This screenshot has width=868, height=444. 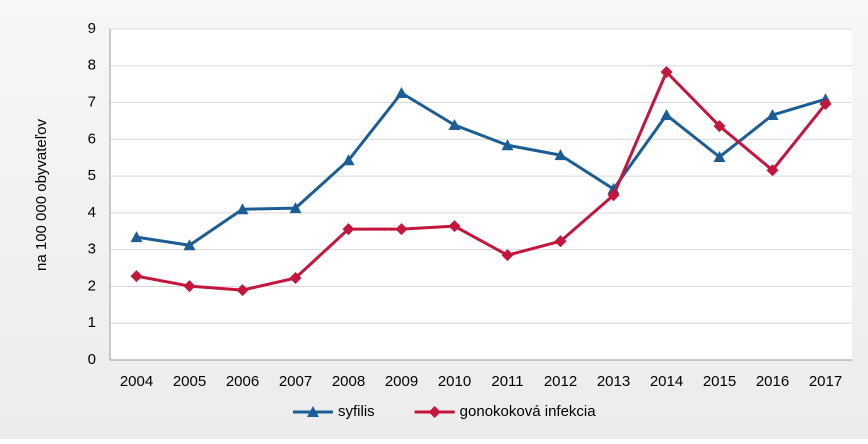 I want to click on x-tick-label: 2007, so click(x=295, y=381).